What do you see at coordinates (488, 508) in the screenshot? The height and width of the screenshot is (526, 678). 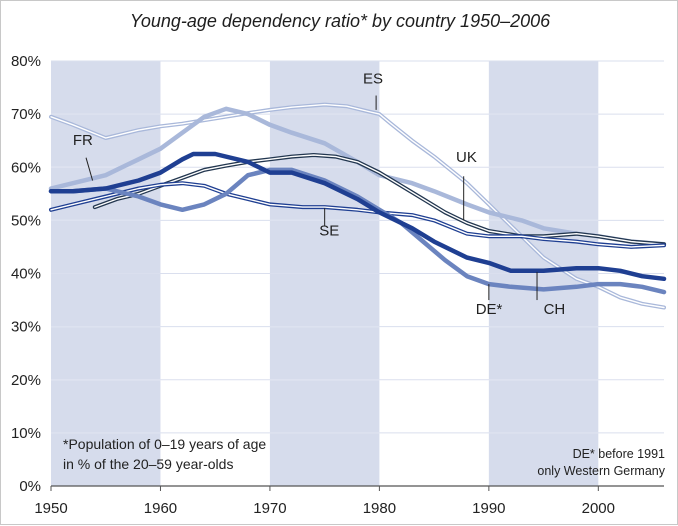 I see `x-tick-label: 1990` at bounding box center [488, 508].